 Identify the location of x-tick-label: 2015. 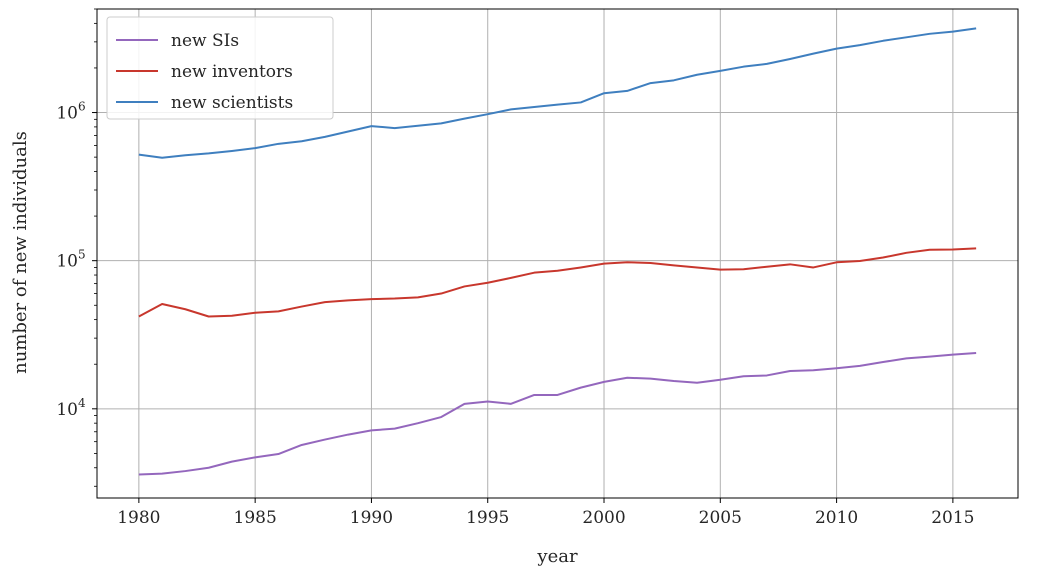
(952, 518).